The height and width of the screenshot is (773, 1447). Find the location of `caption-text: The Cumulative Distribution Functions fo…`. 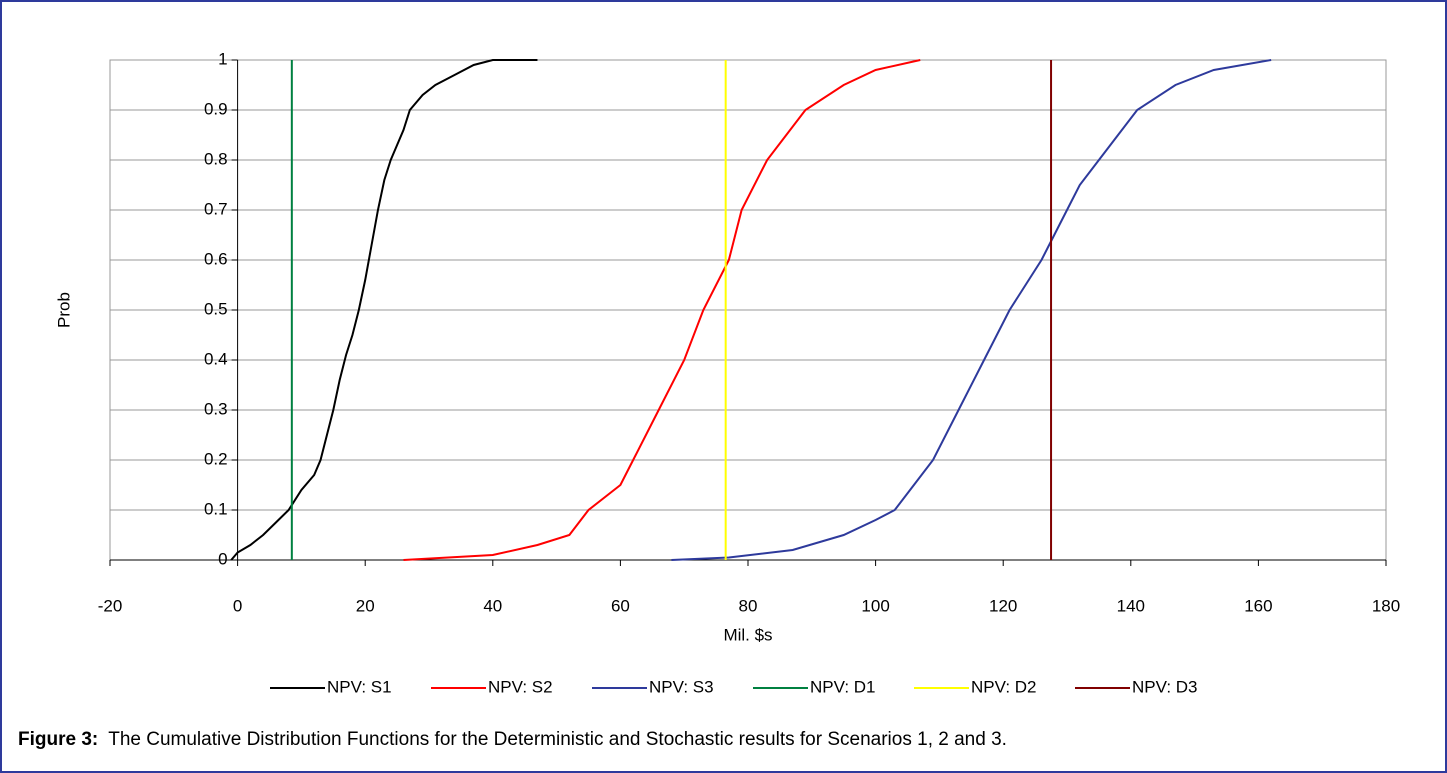

caption-text: The Cumulative Distribution Functions fo… is located at coordinates (557, 739).